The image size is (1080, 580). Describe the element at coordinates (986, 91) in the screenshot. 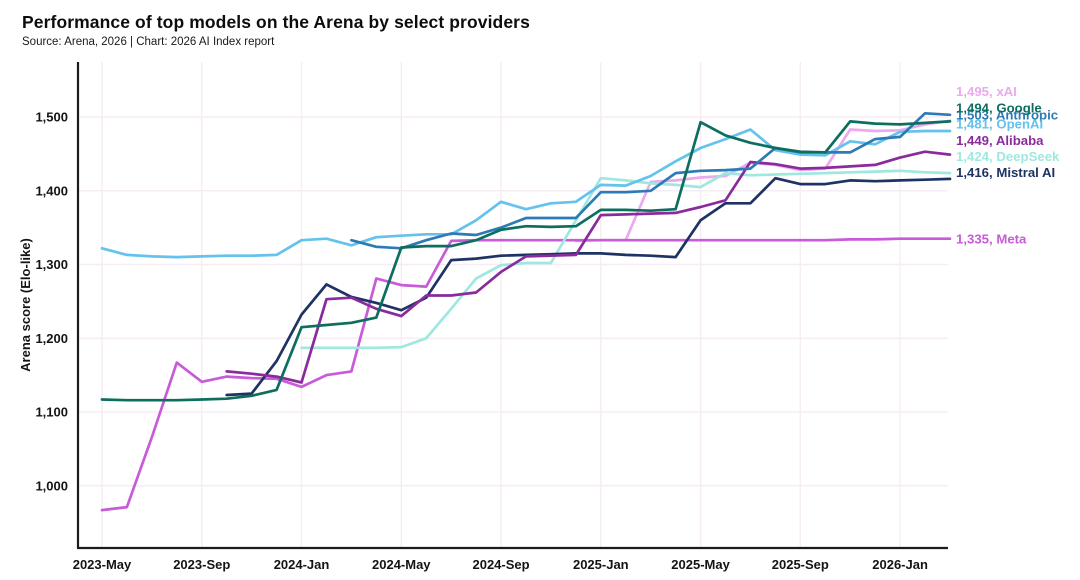

I see `series-end-label-xai: 1,495, xAI` at that location.